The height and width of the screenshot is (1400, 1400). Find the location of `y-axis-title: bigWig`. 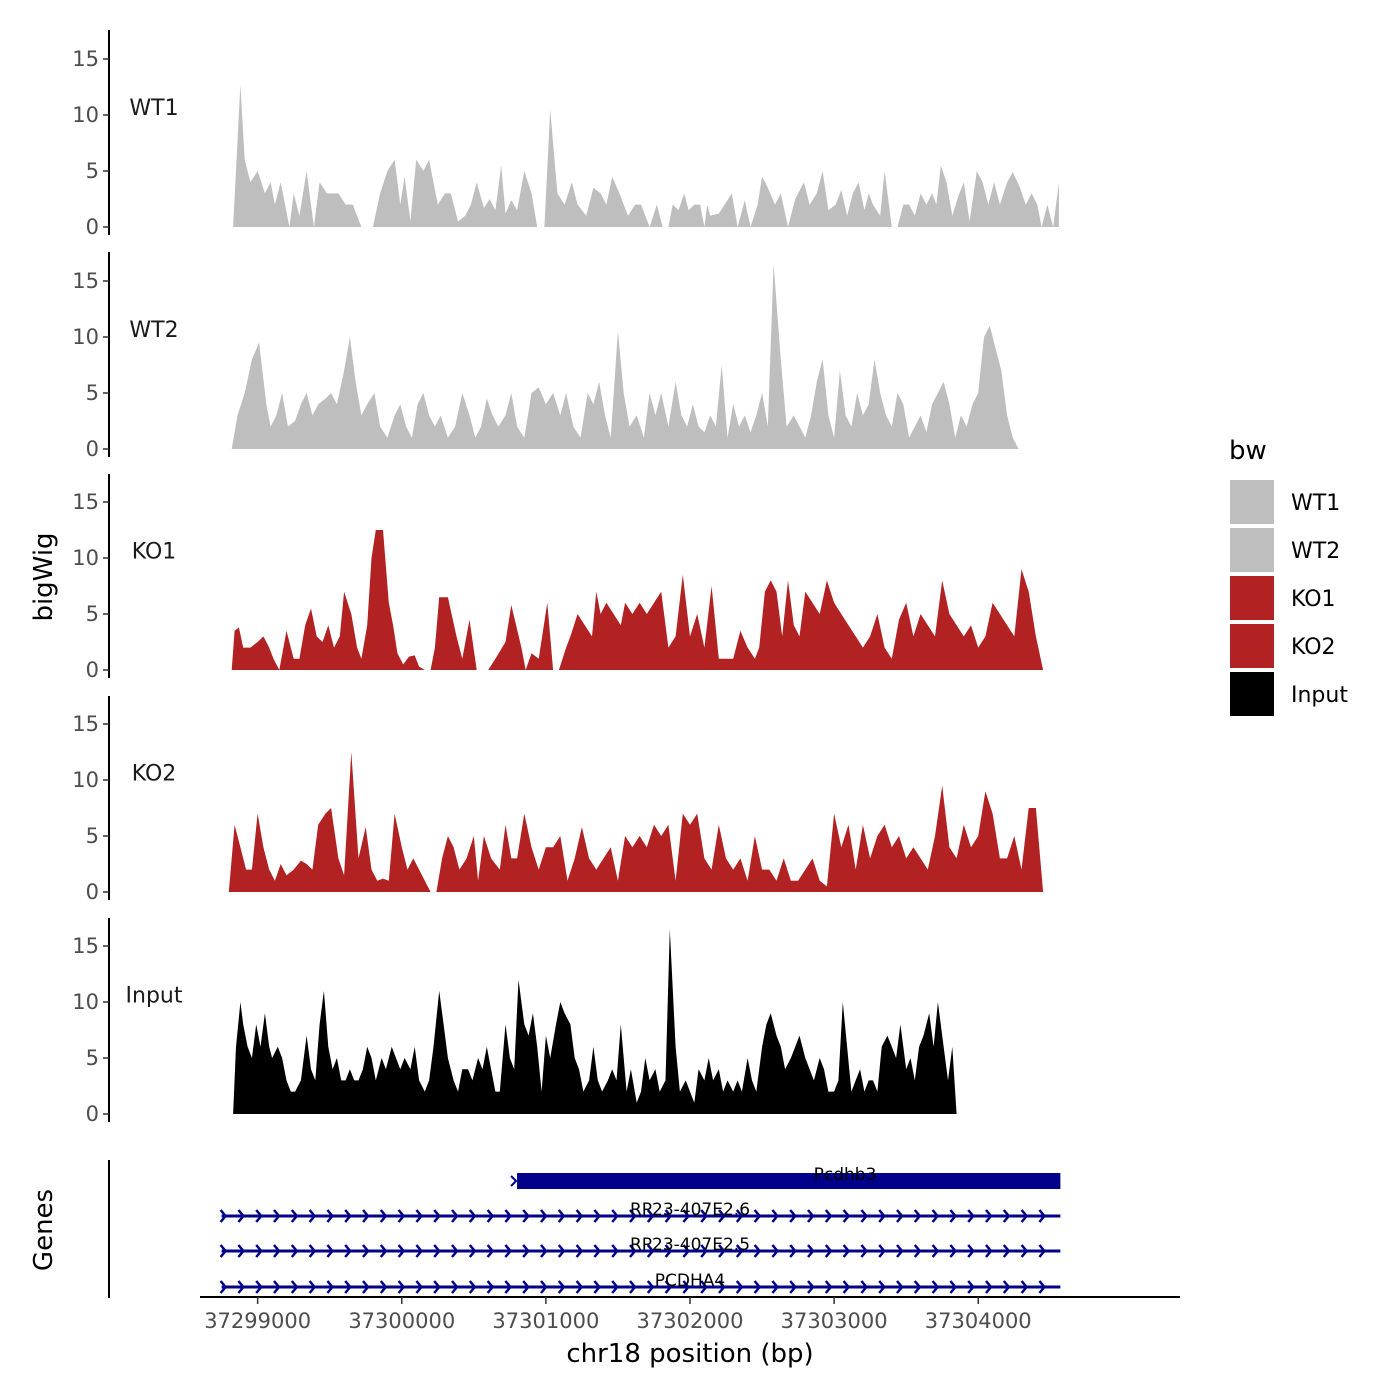

y-axis-title: bigWig is located at coordinates (44, 576).